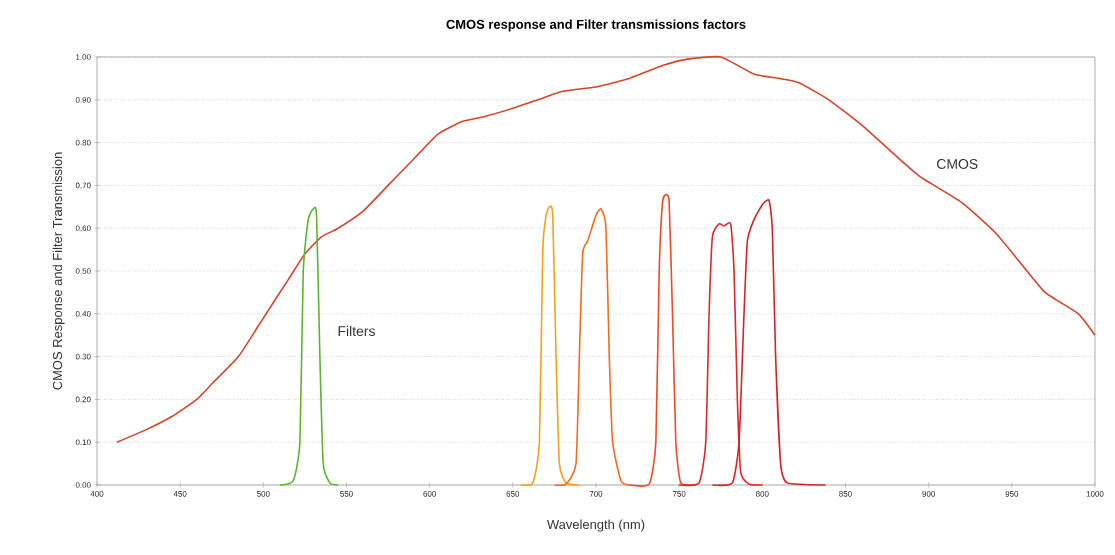 Image resolution: width=1115 pixels, height=555 pixels. Describe the element at coordinates (58, 271) in the screenshot. I see `y-axis-title: CMOS Response and Filter Transmission` at that location.